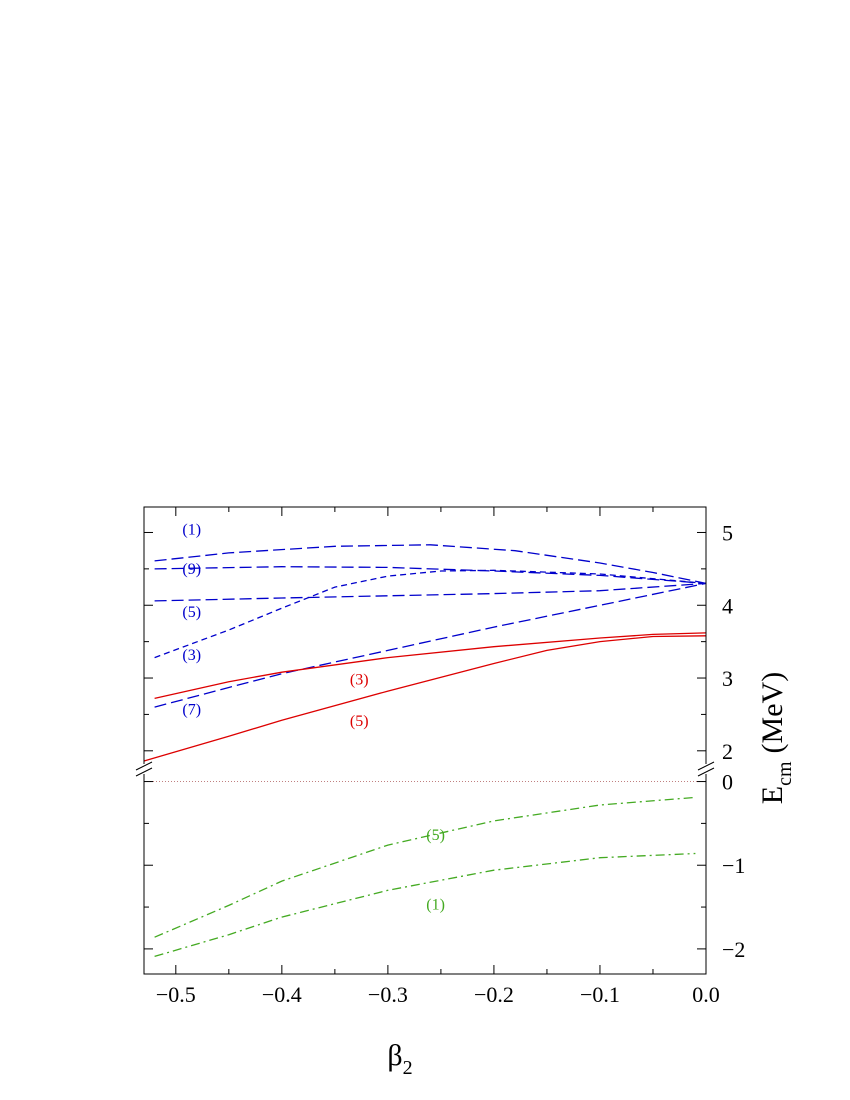 Image resolution: width=850 pixels, height=1100 pixels. Describe the element at coordinates (727, 782) in the screenshot. I see `y-tick-label: 0` at that location.